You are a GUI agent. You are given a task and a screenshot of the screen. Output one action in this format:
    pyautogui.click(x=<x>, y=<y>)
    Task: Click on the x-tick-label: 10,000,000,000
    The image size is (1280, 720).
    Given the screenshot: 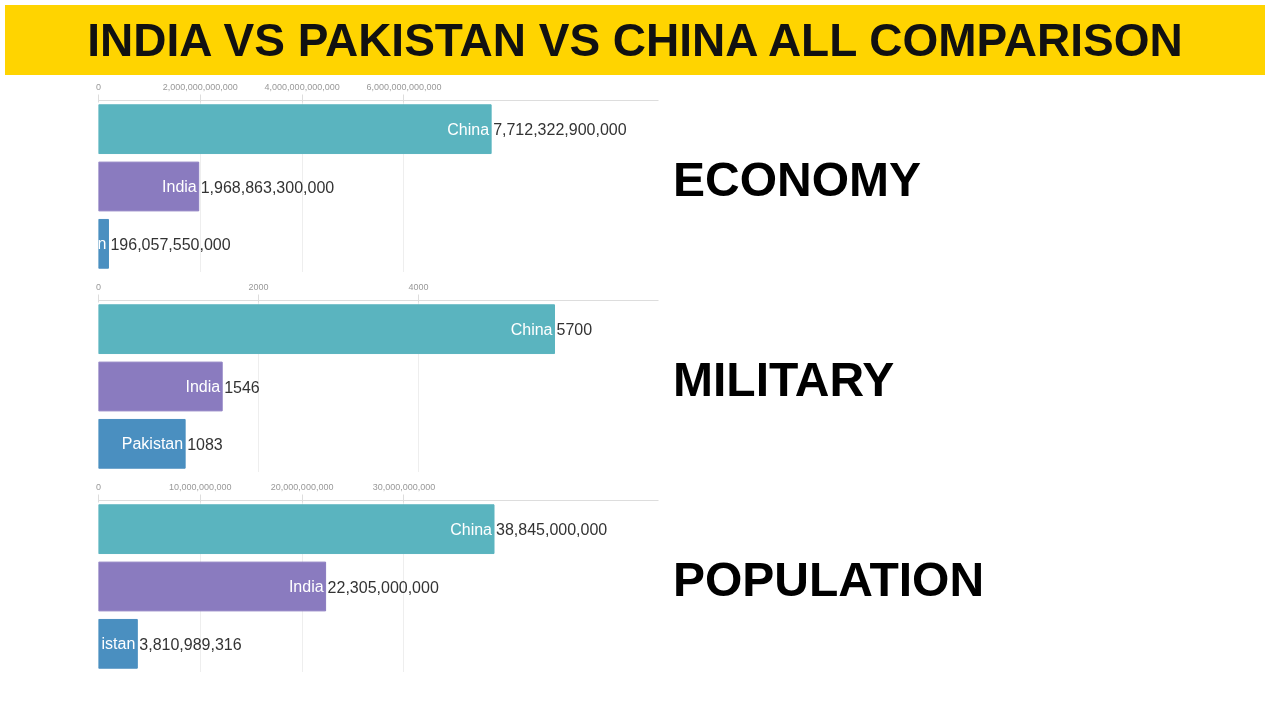 What is the action you would take?
    pyautogui.click(x=200, y=486)
    